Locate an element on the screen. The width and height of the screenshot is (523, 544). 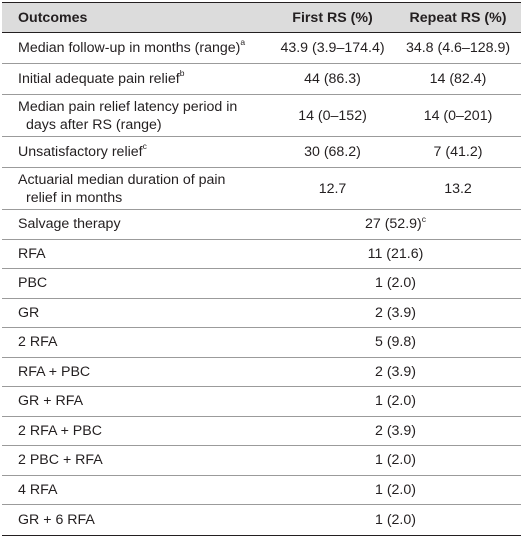
table-row: GR 2 (3.9) is located at coordinates (261, 313).